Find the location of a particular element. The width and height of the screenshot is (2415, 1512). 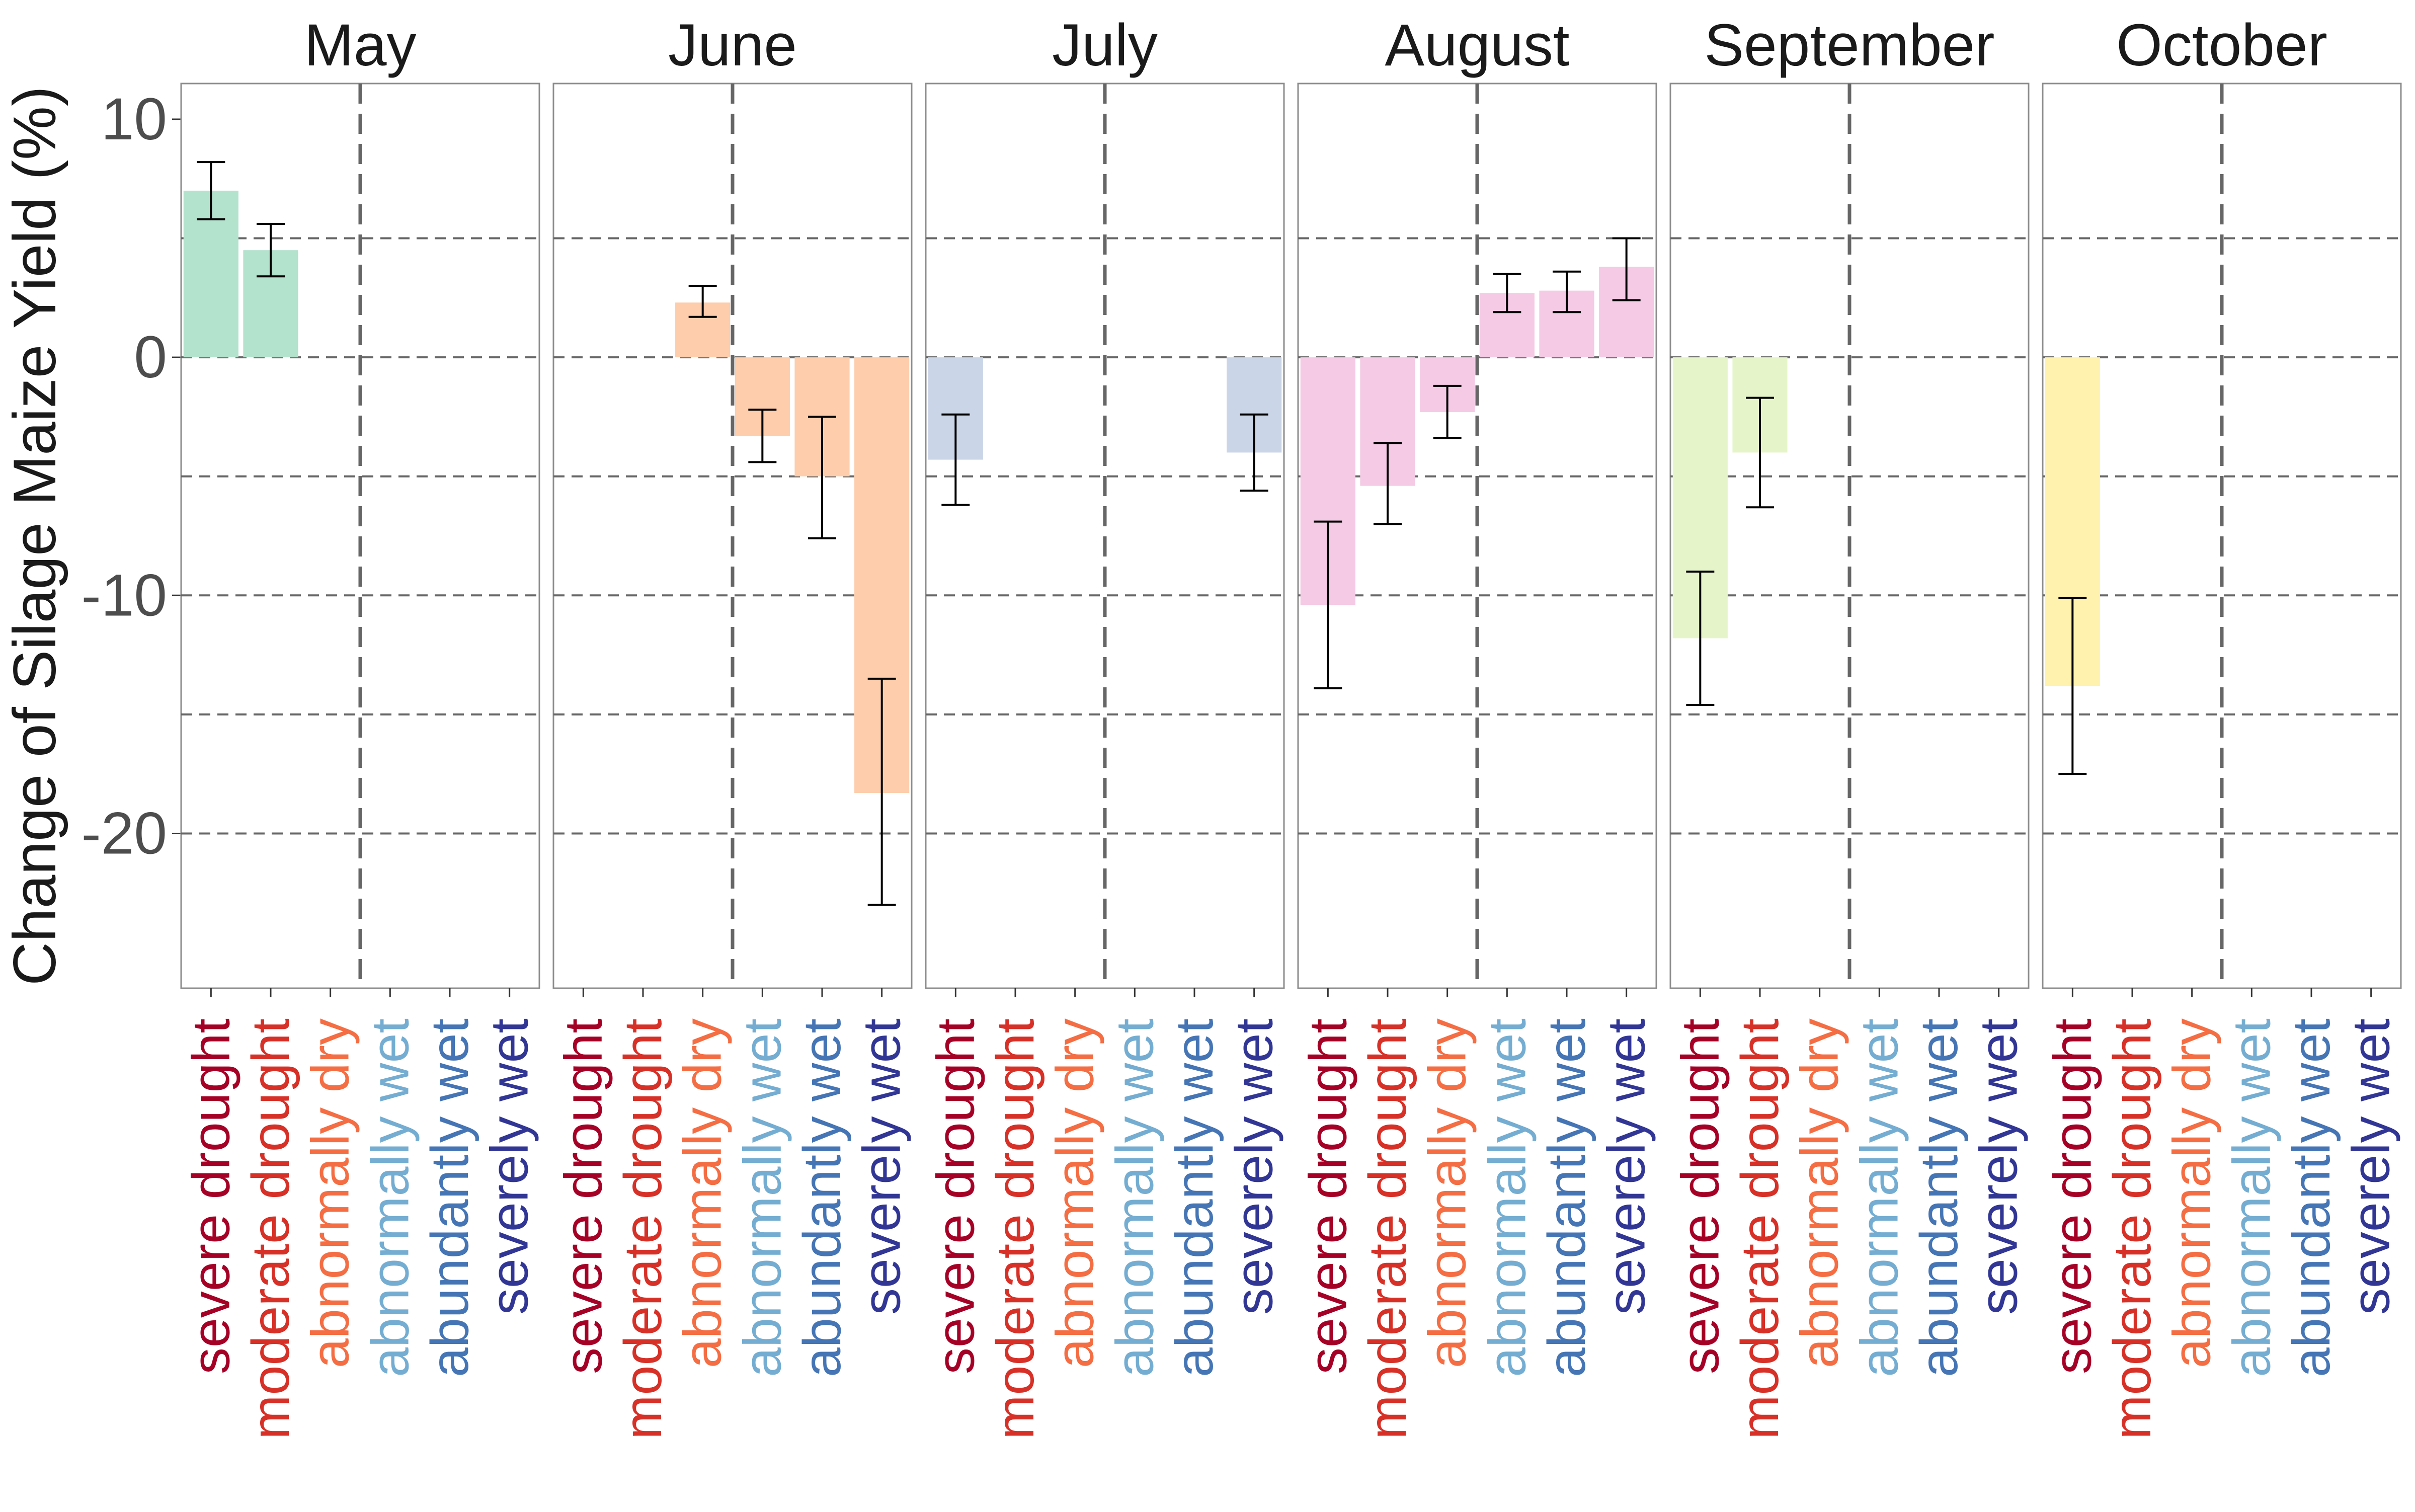

panel-title: August is located at coordinates (1477, 45).